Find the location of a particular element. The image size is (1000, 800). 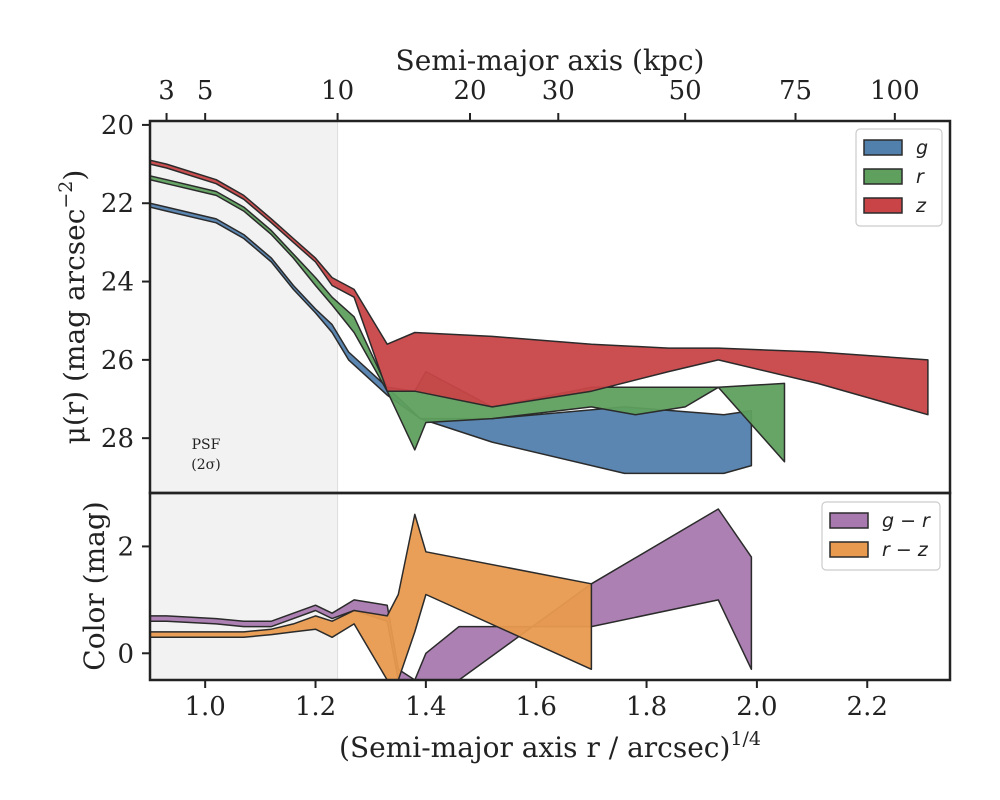

legend-swatch-g-r is located at coordinates (849, 520).